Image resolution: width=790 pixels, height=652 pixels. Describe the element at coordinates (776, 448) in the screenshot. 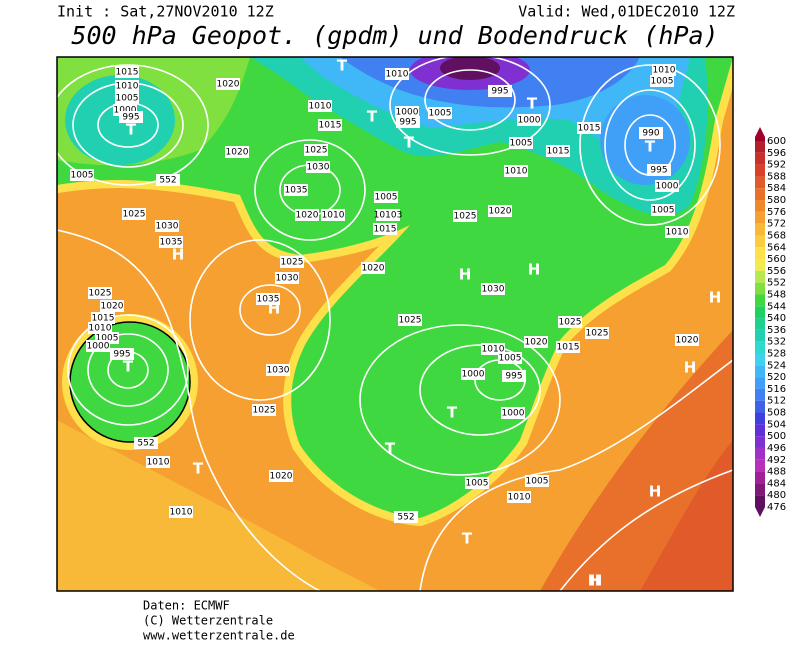

I see `colorbar-label: 496` at that location.